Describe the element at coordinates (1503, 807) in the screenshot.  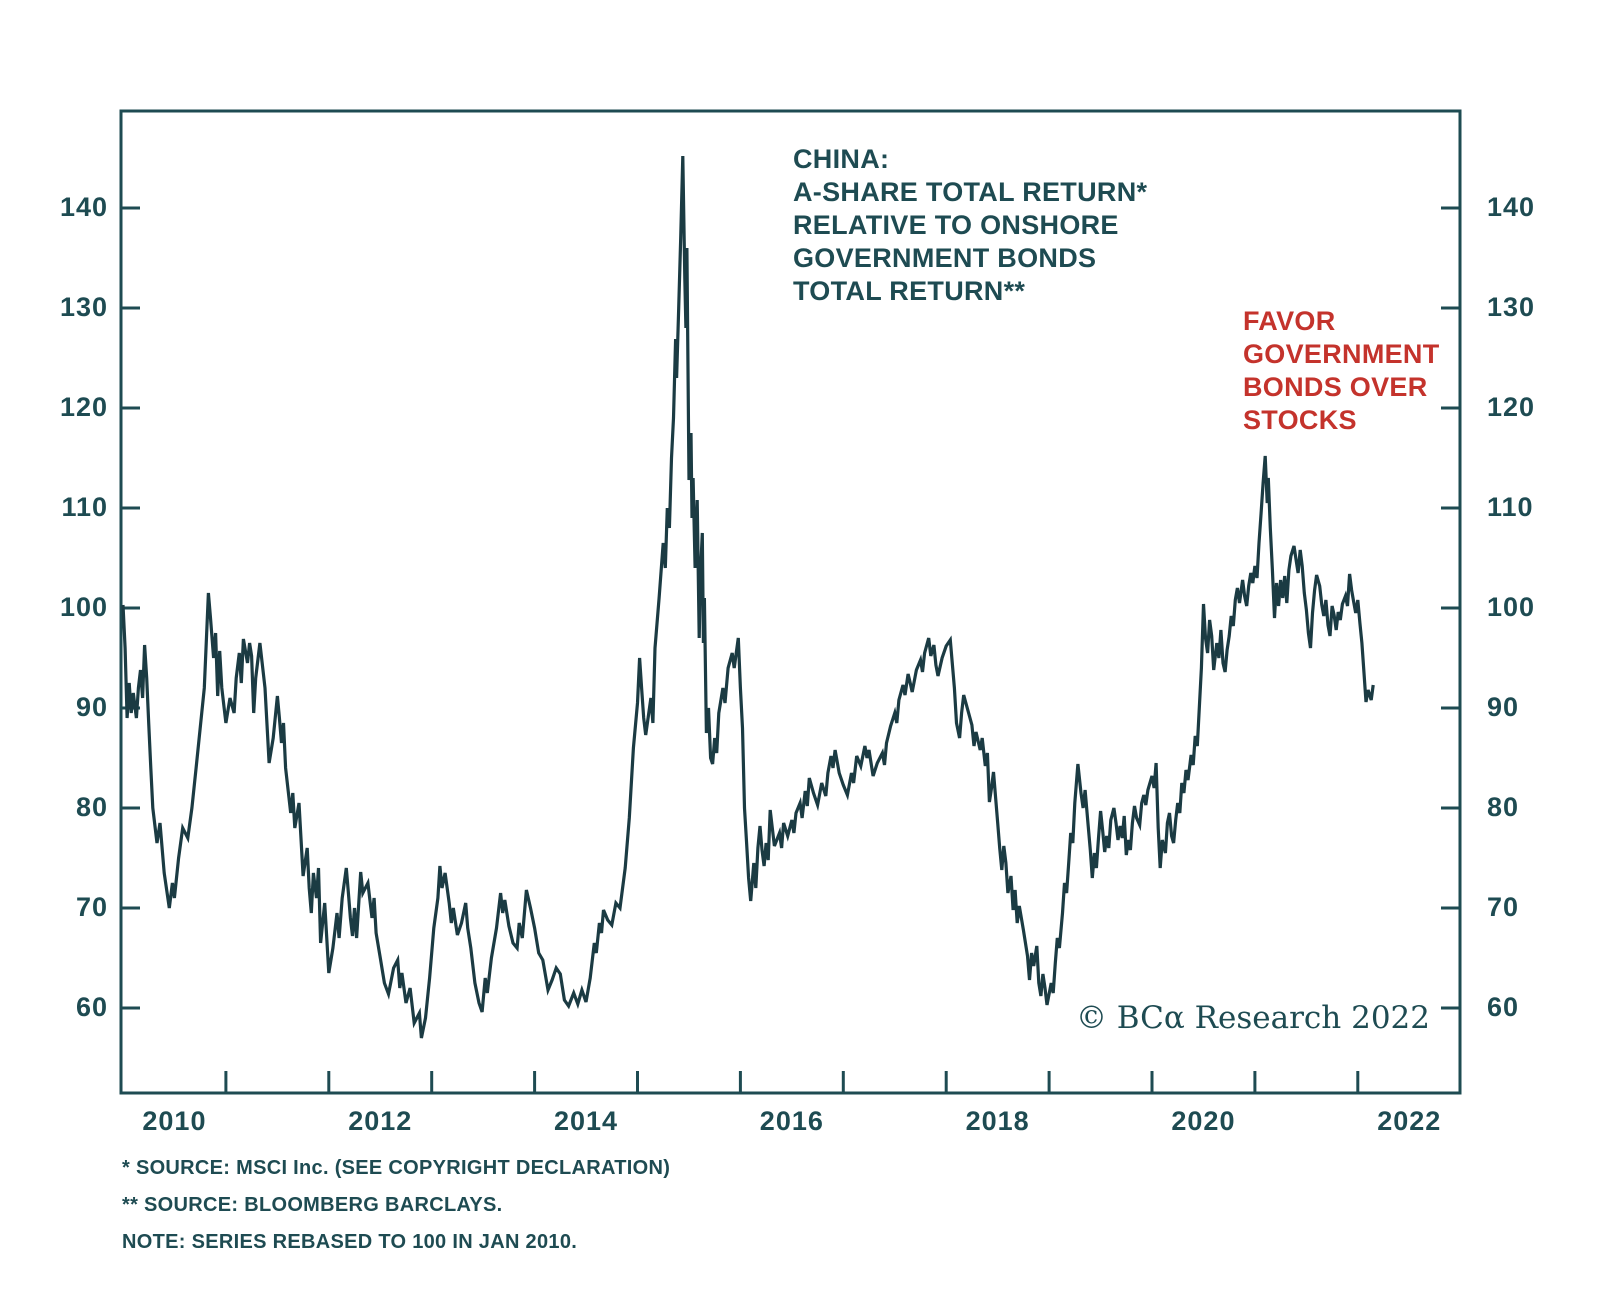
I see `y-axis-label-right-80: 80` at that location.